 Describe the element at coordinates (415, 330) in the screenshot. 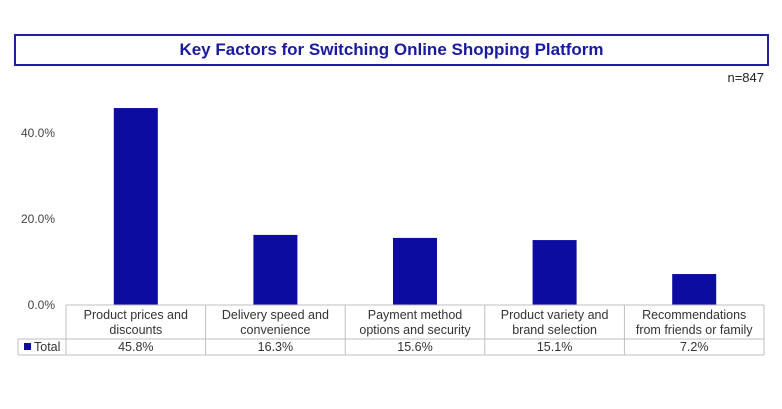

I see `category-label: options and security` at that location.